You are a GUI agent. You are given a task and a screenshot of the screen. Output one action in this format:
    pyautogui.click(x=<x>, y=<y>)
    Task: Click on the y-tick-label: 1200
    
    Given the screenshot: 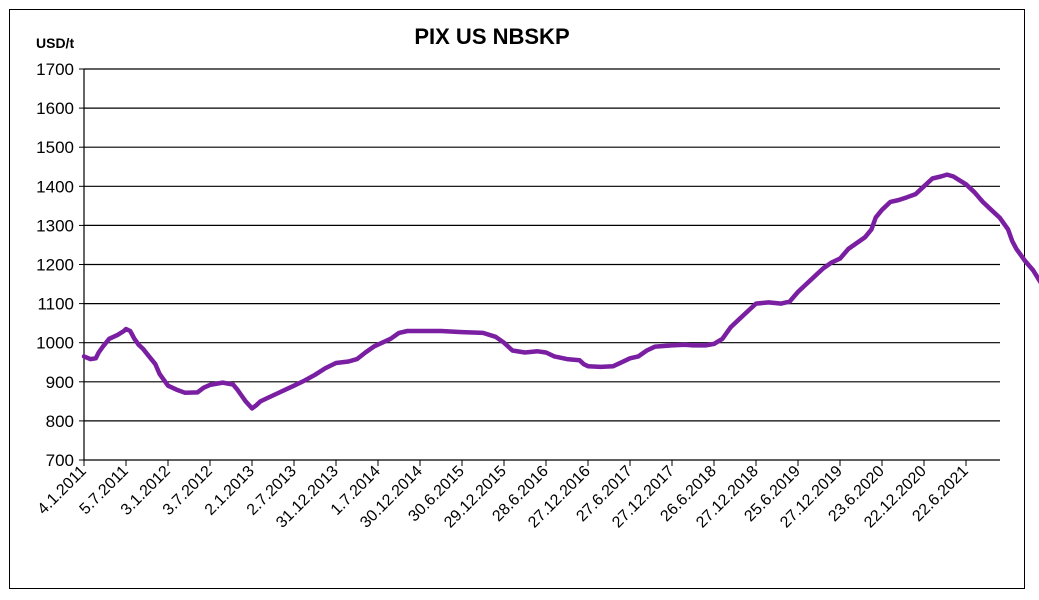 What is the action you would take?
    pyautogui.click(x=55, y=265)
    